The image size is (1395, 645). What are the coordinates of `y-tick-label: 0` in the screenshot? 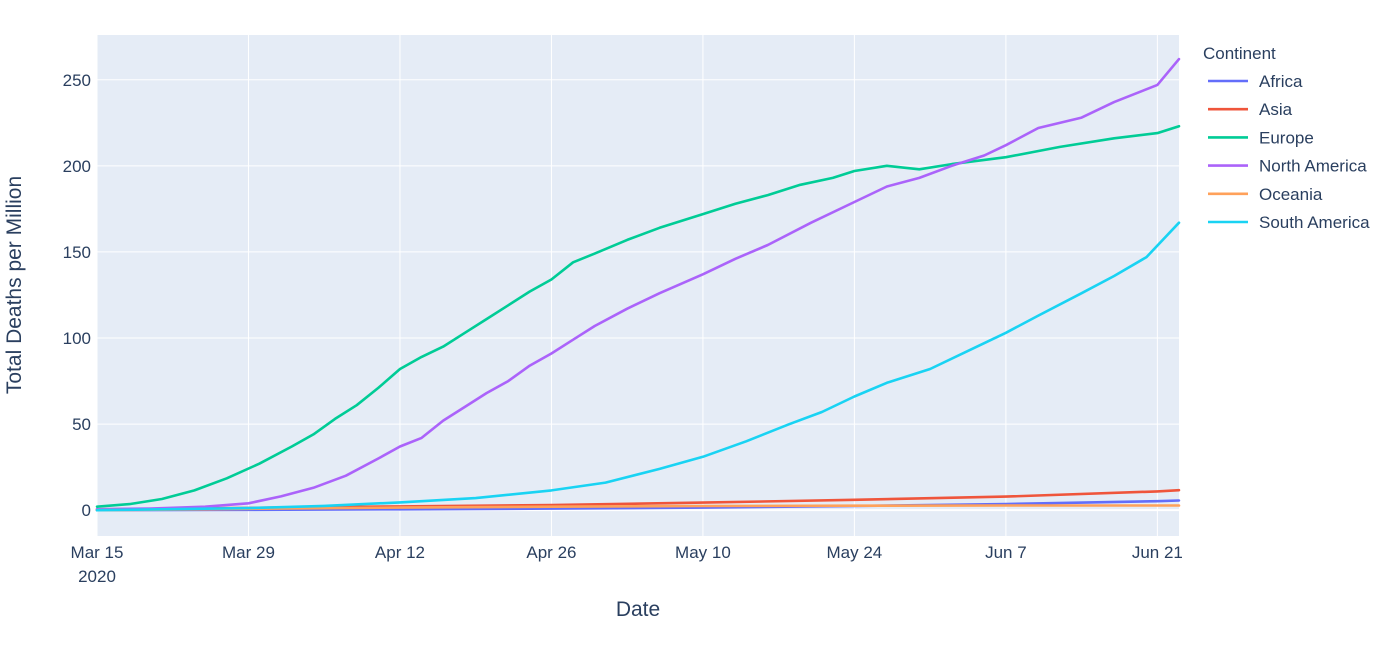 It's located at (86, 510).